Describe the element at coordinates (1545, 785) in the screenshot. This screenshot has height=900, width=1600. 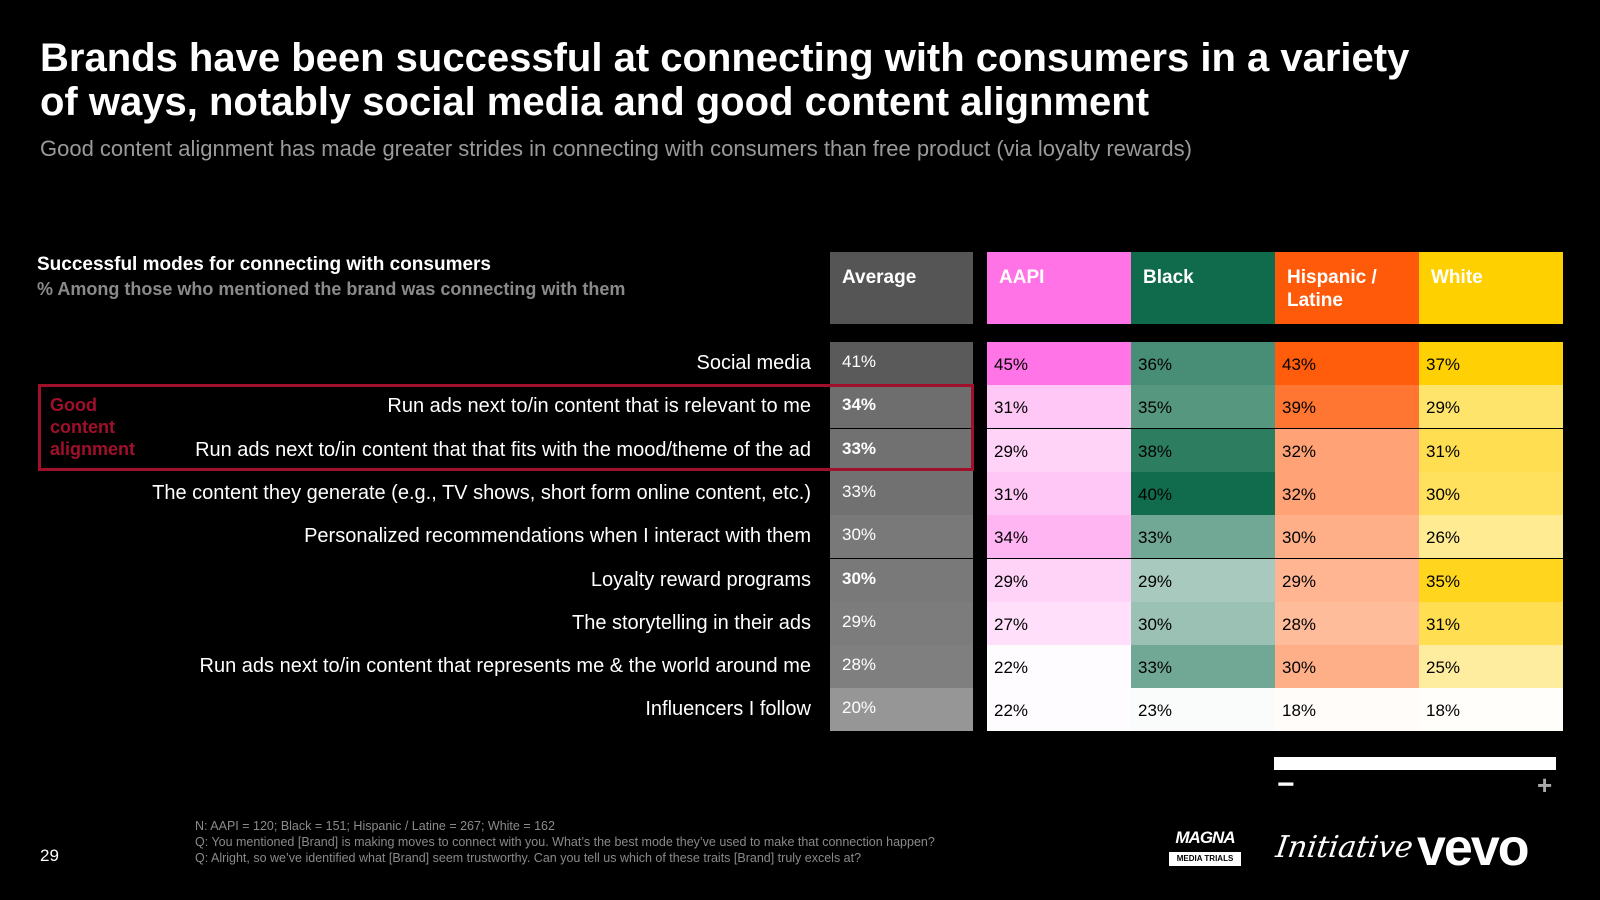
I see `scale-plus-icon: +` at that location.